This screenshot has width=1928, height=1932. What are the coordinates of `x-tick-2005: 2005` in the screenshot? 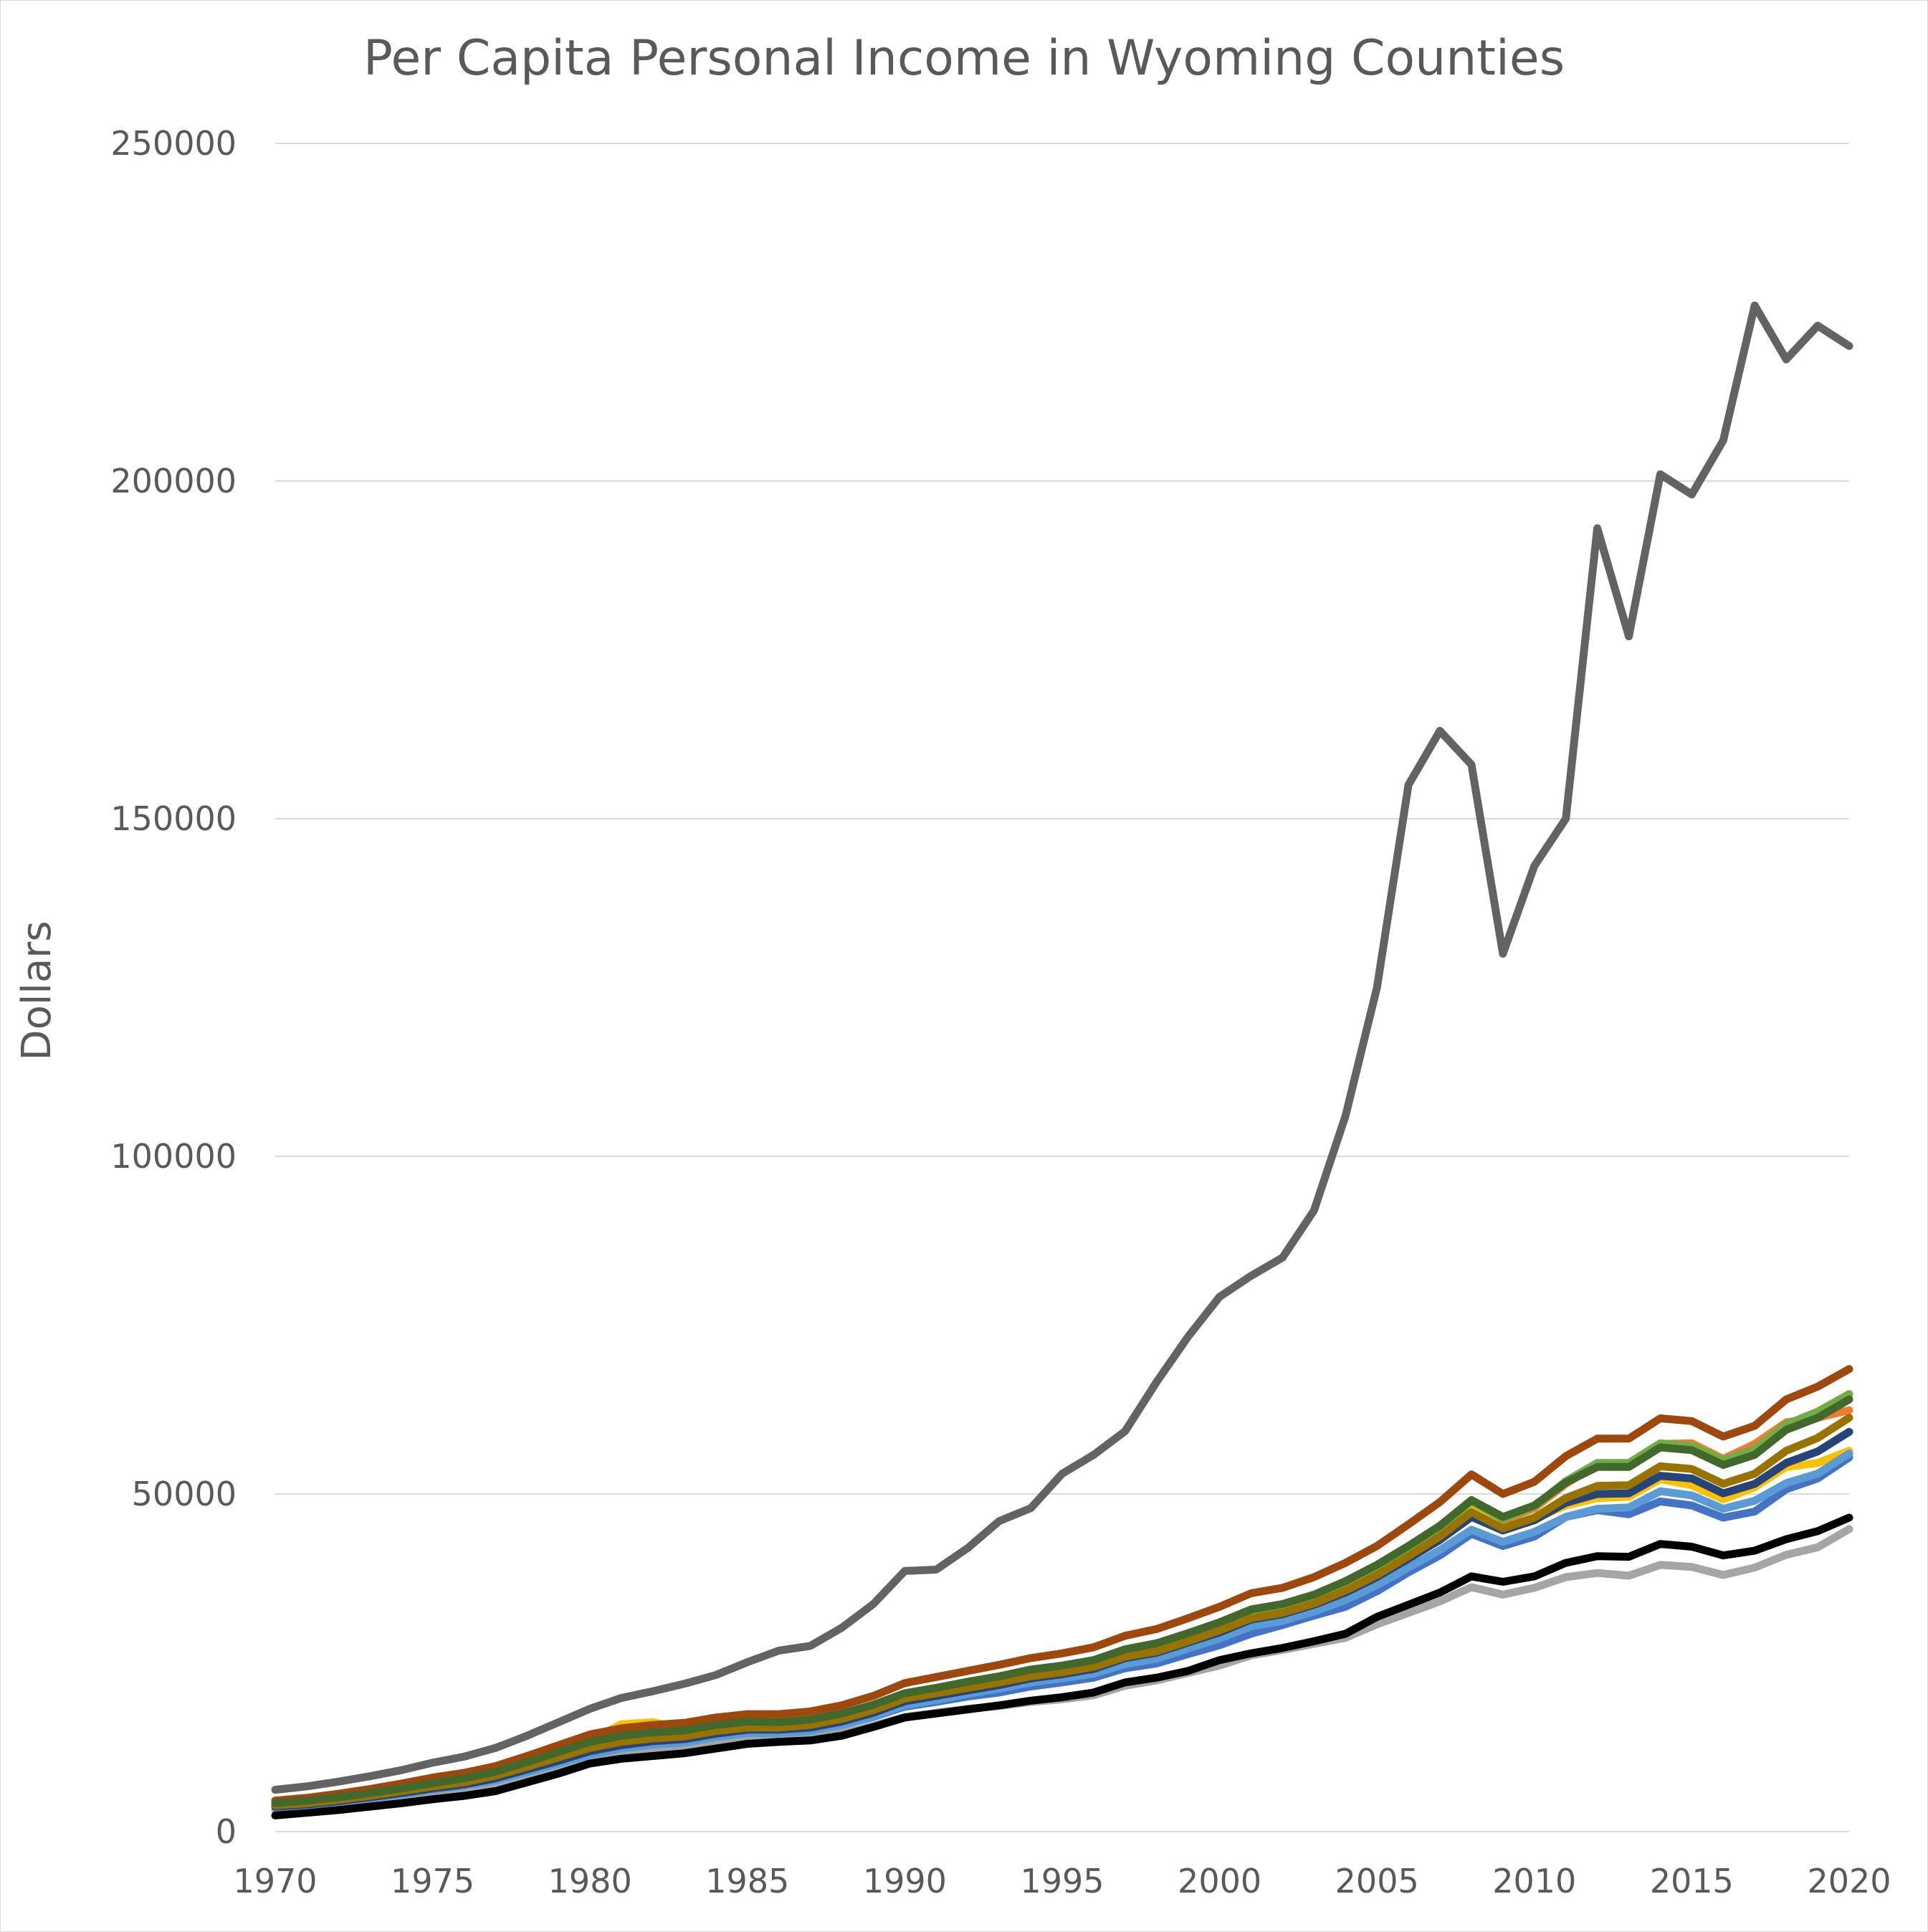 It's located at (1377, 1881).